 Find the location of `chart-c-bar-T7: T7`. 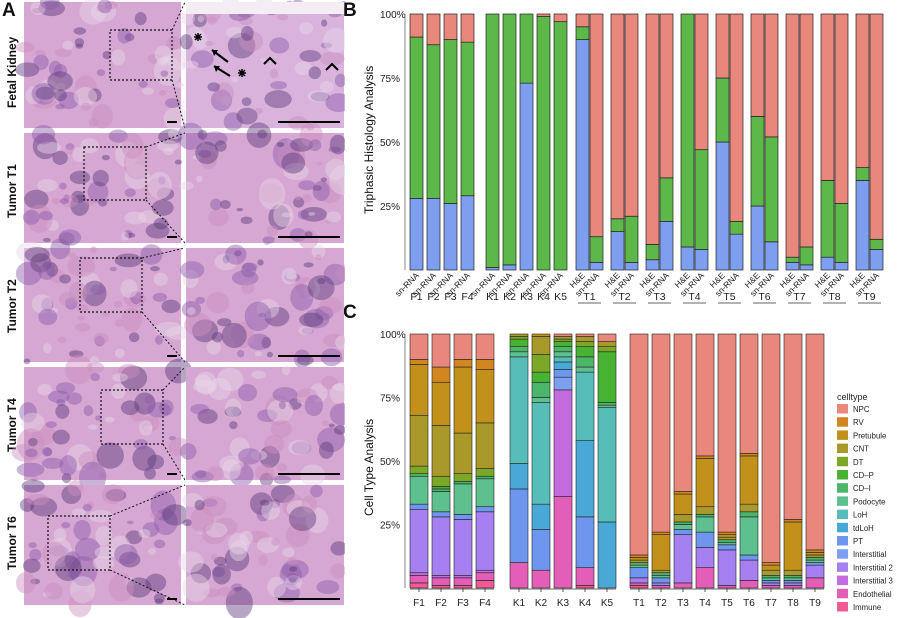

chart-c-bar-T7: T7 is located at coordinates (771, 471).